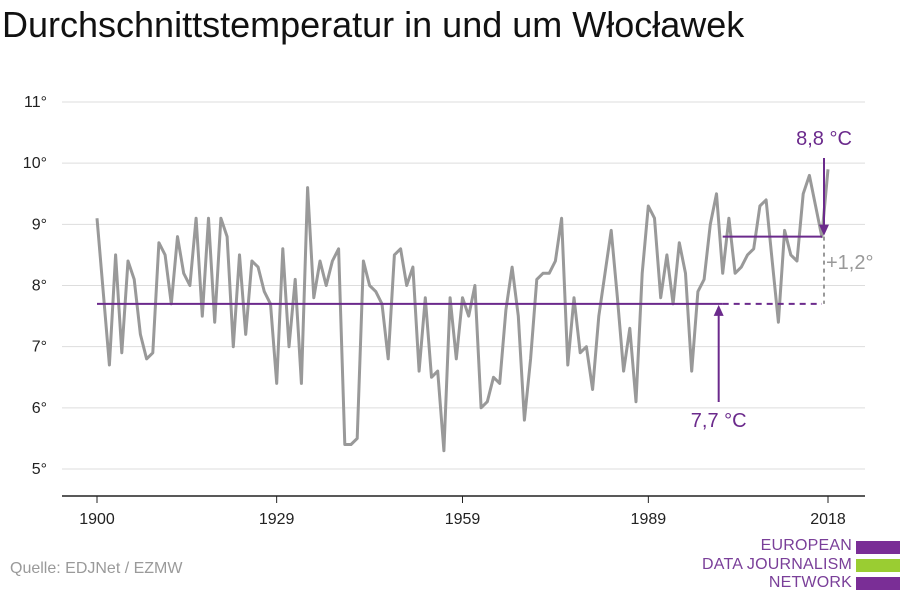  What do you see at coordinates (35, 163) in the screenshot?
I see `y-tick-label-10: 10°` at bounding box center [35, 163].